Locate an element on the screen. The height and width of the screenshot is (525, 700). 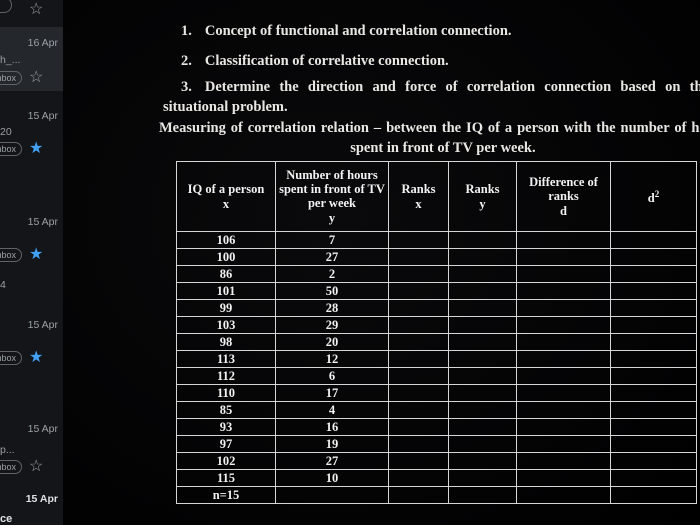
table-row: 86 2 is located at coordinates (436, 274).